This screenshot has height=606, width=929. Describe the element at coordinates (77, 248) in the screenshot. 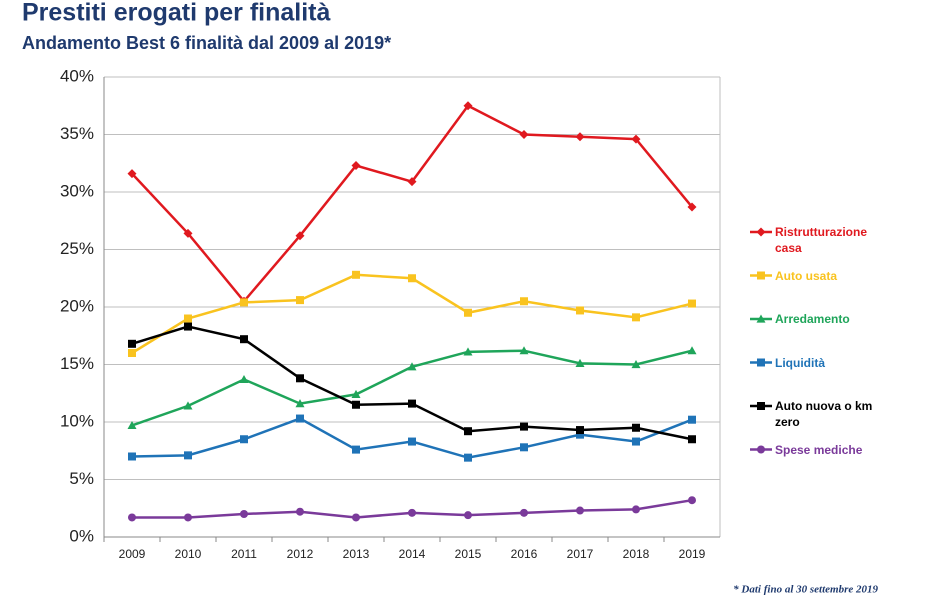

I see `y-tick-label: 25%` at that location.